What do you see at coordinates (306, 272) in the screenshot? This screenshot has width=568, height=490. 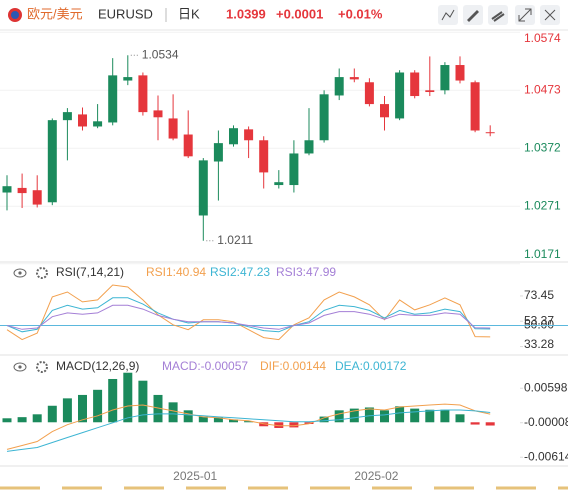 I see `legend-entry: RSI3:47.99` at bounding box center [306, 272].